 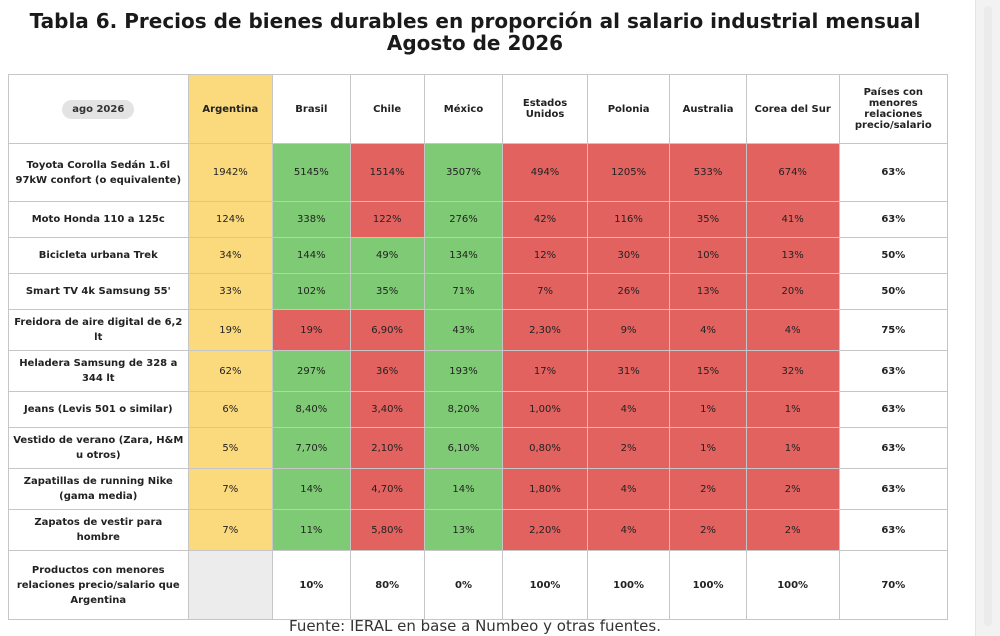 What do you see at coordinates (893, 330) in the screenshot?
I see `percent-cell: 75%` at bounding box center [893, 330].